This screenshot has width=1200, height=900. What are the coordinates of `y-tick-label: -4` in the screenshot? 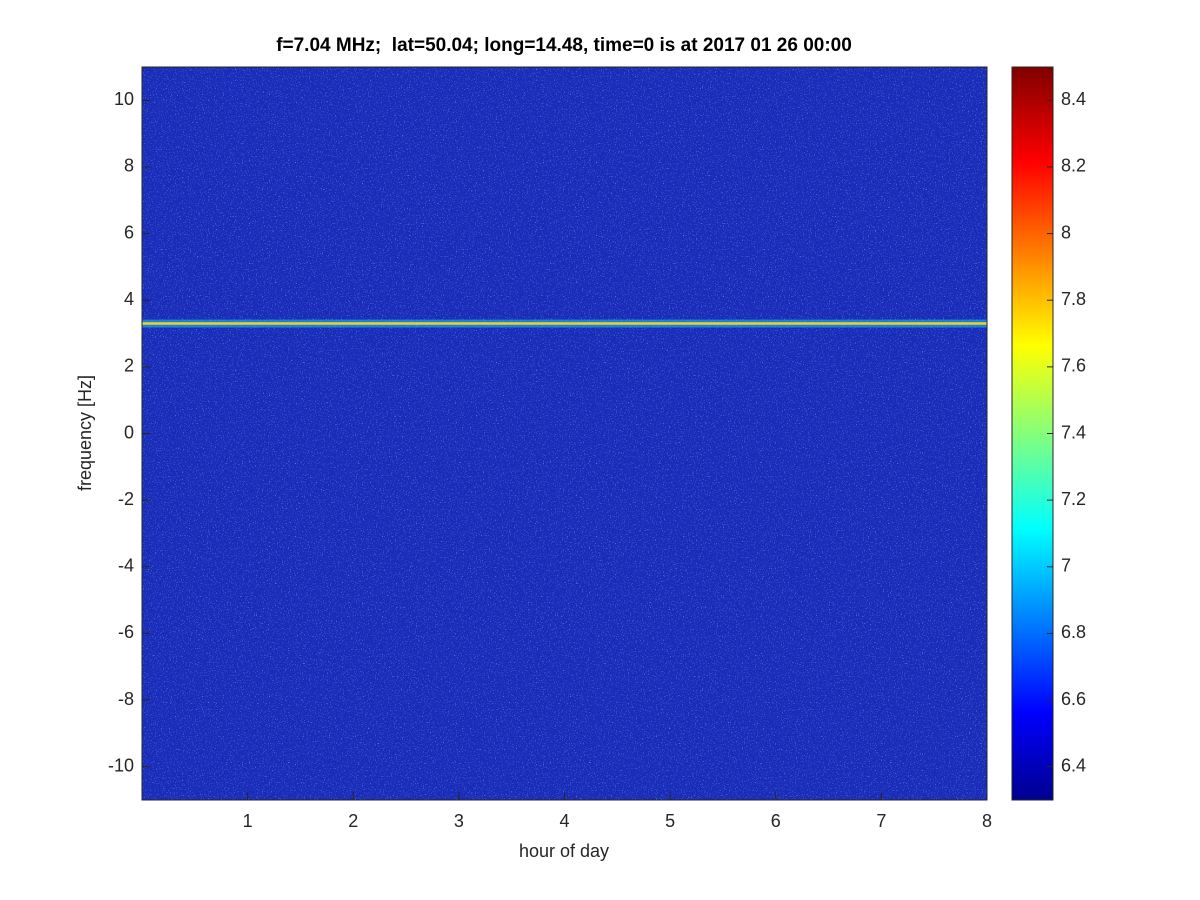 It's located at (126, 566).